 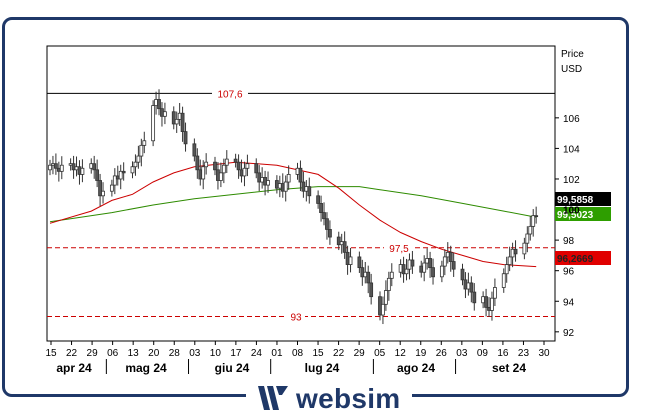 I want to click on websim-logo-icon, so click(x=273, y=398).